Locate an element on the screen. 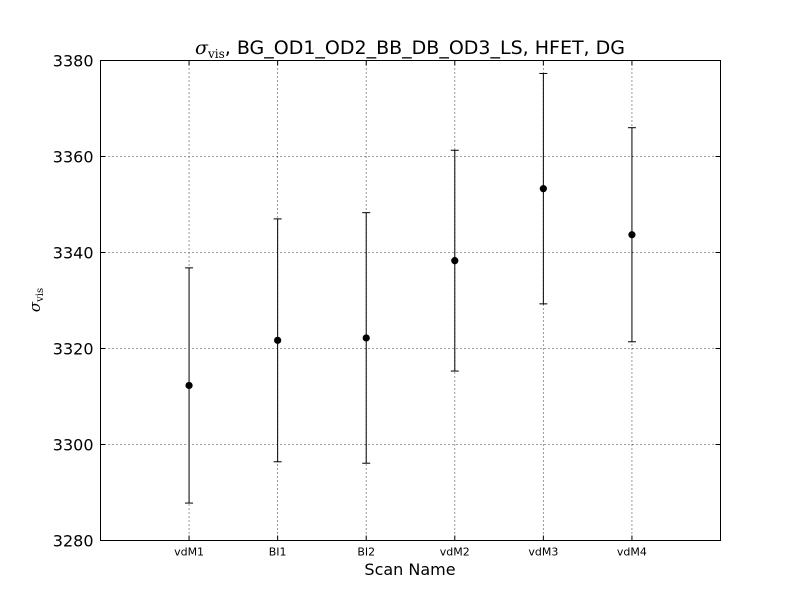 This screenshot has height=600, width=800. title-text: , BG_OD1_OD2_BB_DB_OD3_LS, HFET, DG is located at coordinates (425, 48).